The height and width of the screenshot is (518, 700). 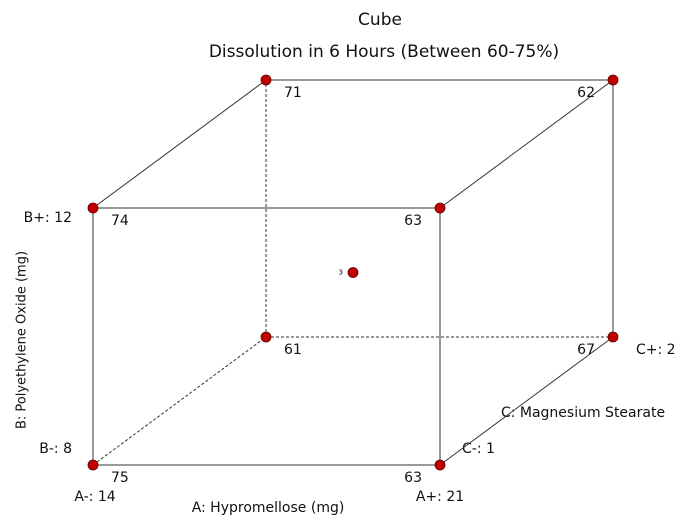 I want to click on center-label: 3, so click(x=341, y=273).